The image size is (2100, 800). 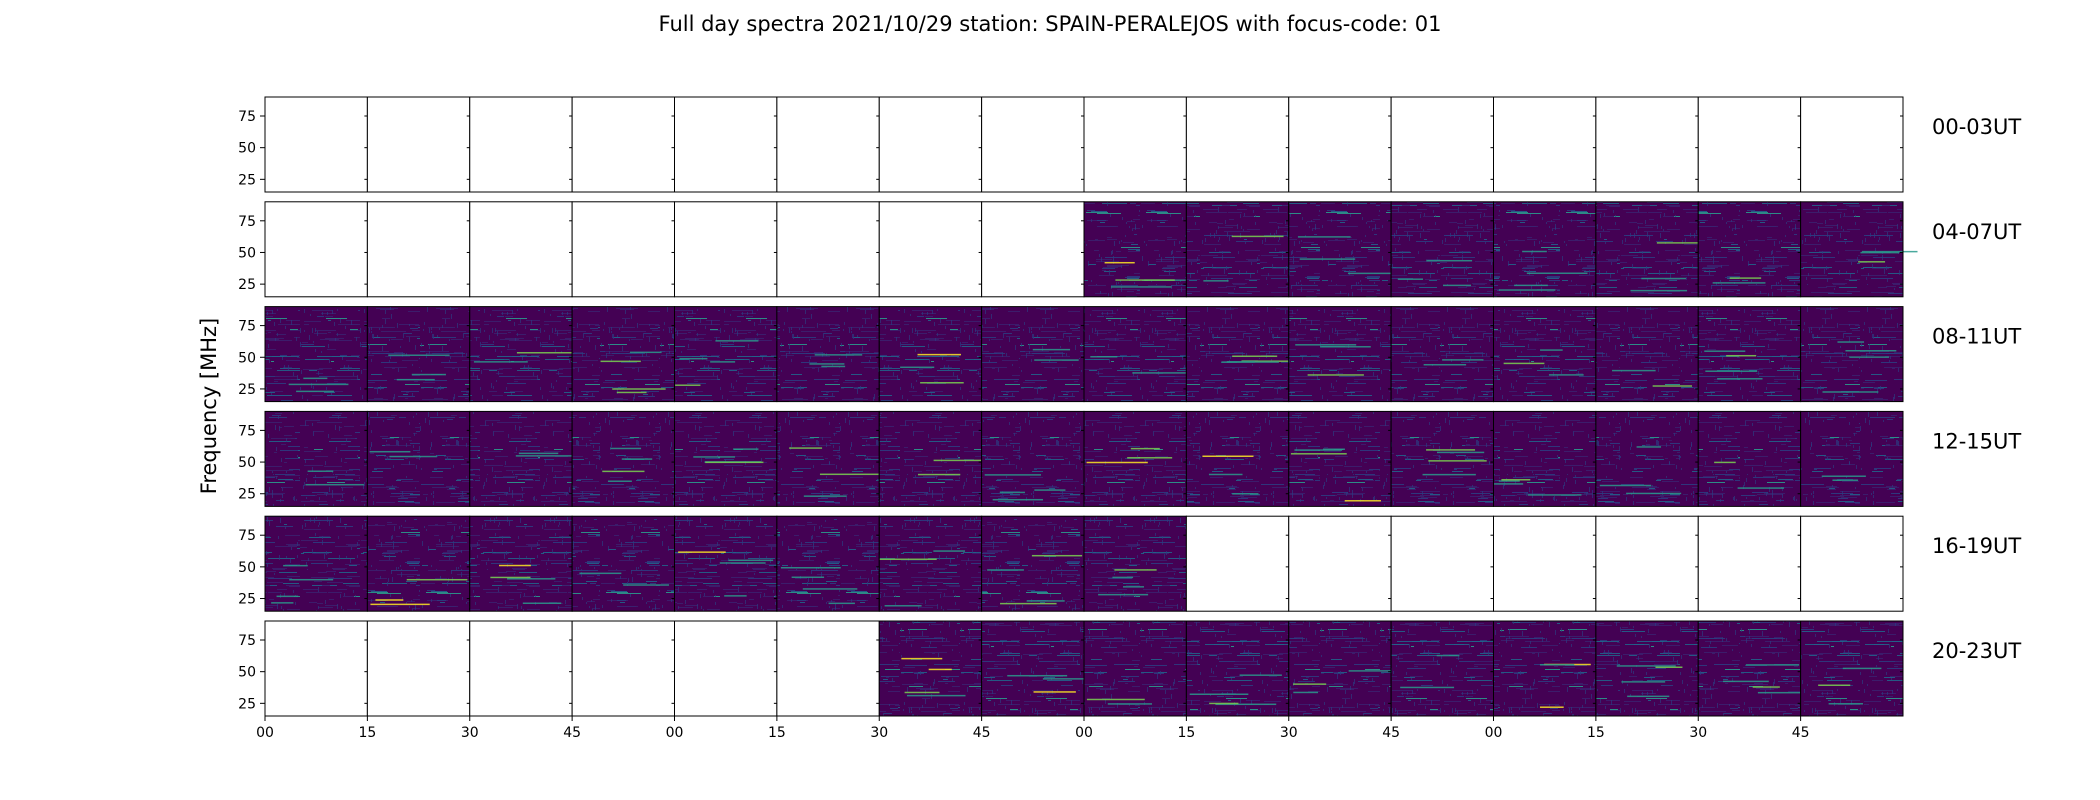 I want to click on spectrum-row: 75 50 25 08-11UT, so click(x=1129, y=354).